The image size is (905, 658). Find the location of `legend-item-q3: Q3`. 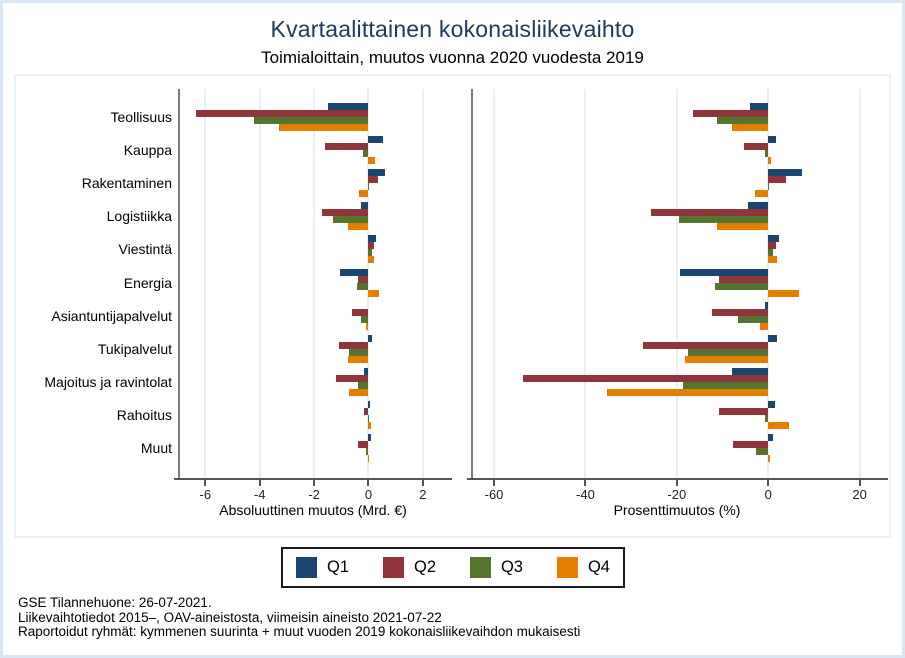

legend-item-q3: Q3 is located at coordinates (496, 567).